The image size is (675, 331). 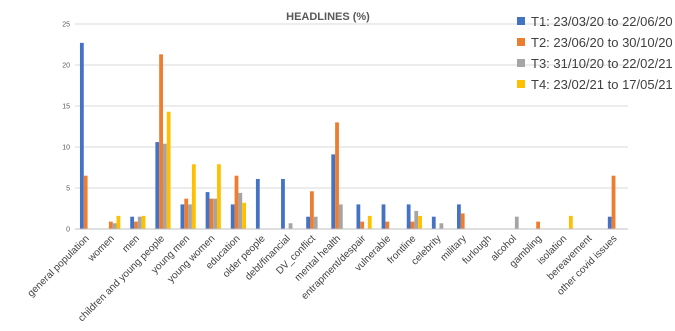 What do you see at coordinates (66, 107) in the screenshot?
I see `y-tick-label: 15` at bounding box center [66, 107].